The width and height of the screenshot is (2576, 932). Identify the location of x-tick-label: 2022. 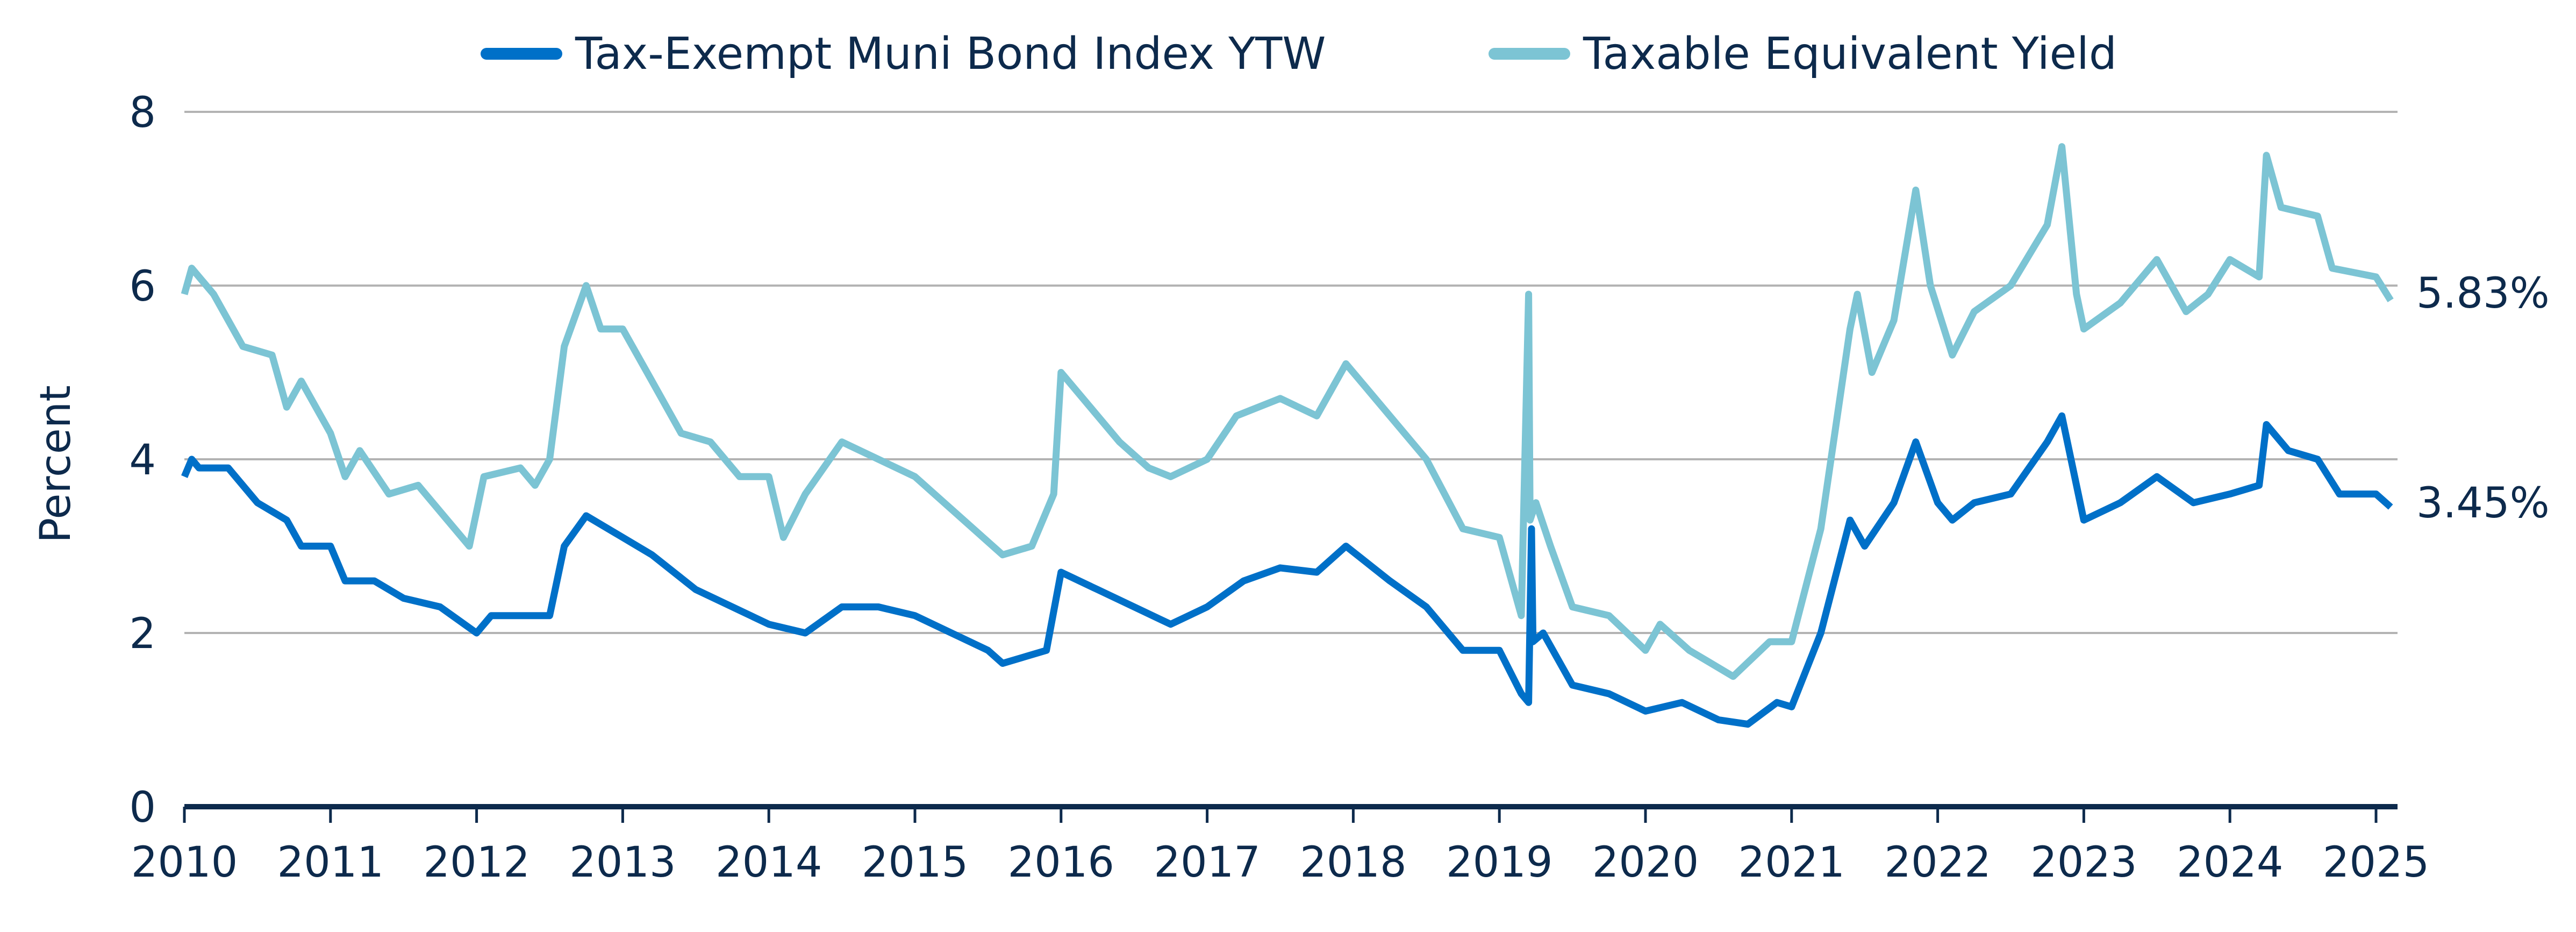
(1937, 862).